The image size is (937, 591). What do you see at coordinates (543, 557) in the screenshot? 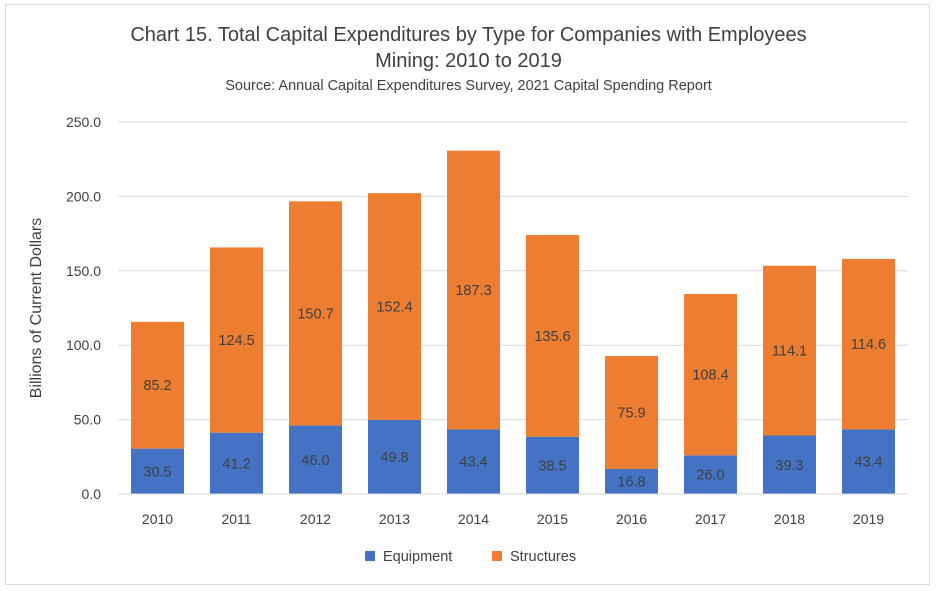
I see `legend-label-structures: Structures` at bounding box center [543, 557].